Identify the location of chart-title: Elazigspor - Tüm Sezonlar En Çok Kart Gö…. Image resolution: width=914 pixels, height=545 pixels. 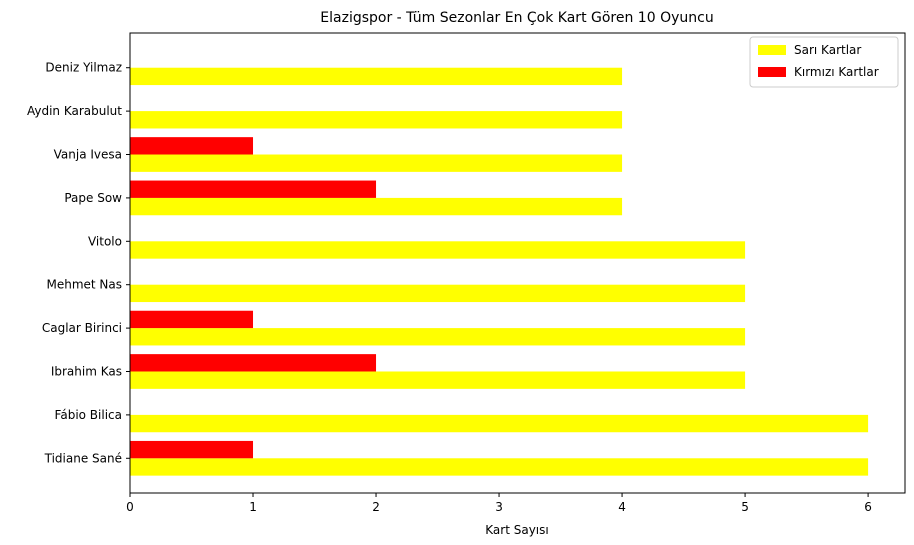
(516, 18).